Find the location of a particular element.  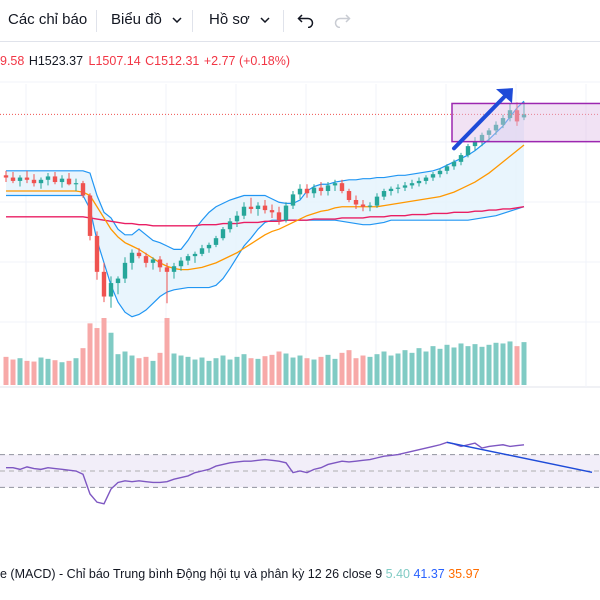

undo-icon is located at coordinates (306, 20).